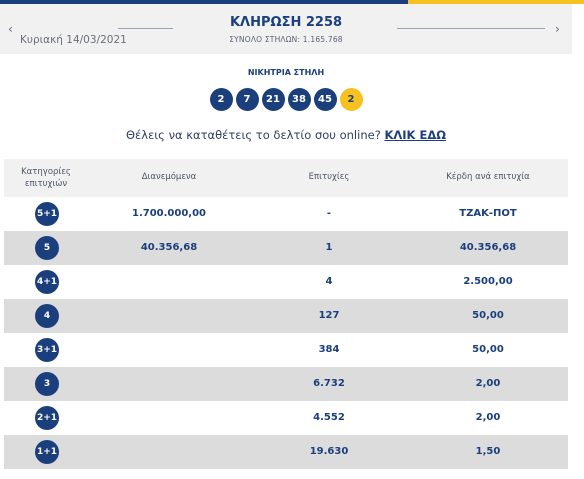 The height and width of the screenshot is (479, 584). Describe the element at coordinates (329, 247) in the screenshot. I see `winners-cell: 1` at that location.